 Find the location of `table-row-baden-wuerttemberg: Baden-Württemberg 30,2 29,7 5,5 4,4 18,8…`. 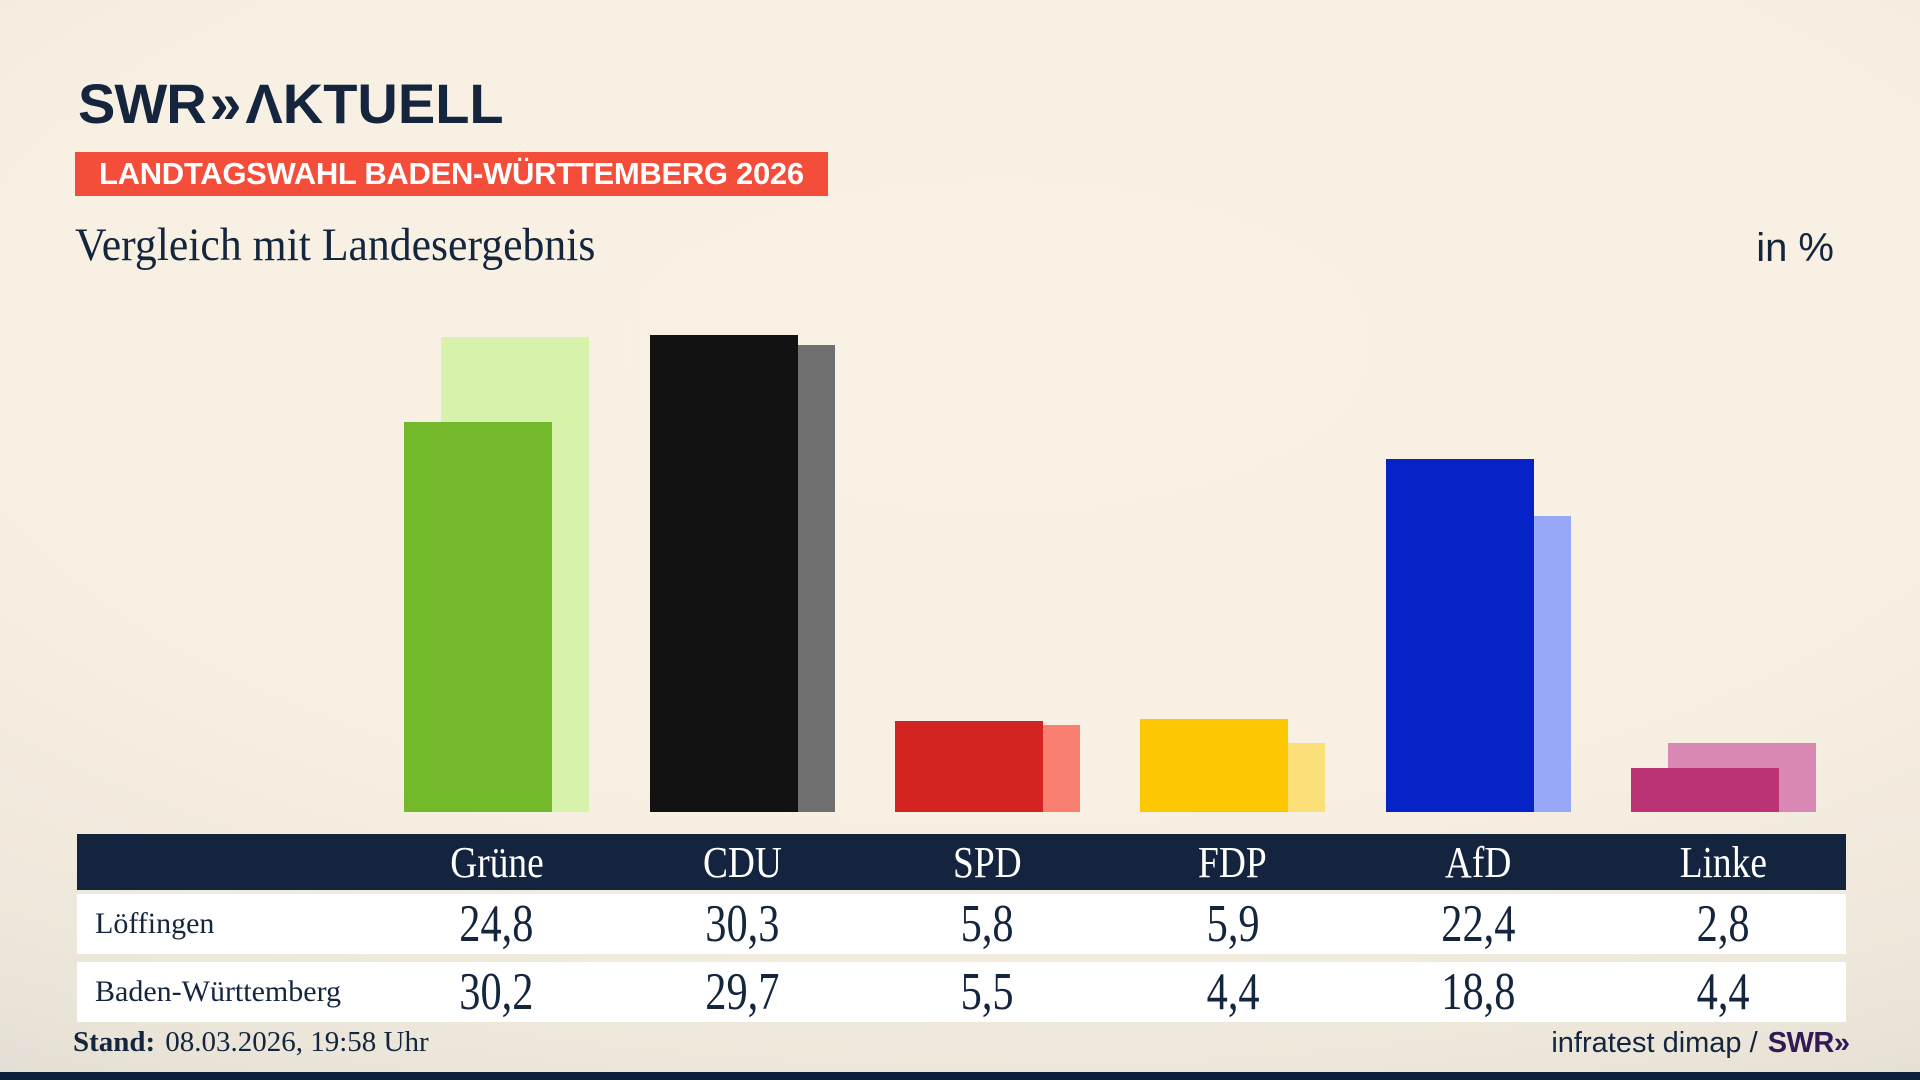

table-row-baden-wuerttemberg: Baden-Württemberg 30,2 29,7 5,5 4,4 18,8… is located at coordinates (961, 992).